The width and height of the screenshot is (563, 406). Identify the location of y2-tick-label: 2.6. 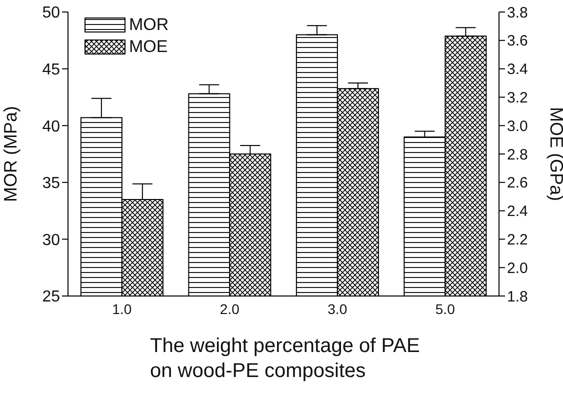
(517, 183).